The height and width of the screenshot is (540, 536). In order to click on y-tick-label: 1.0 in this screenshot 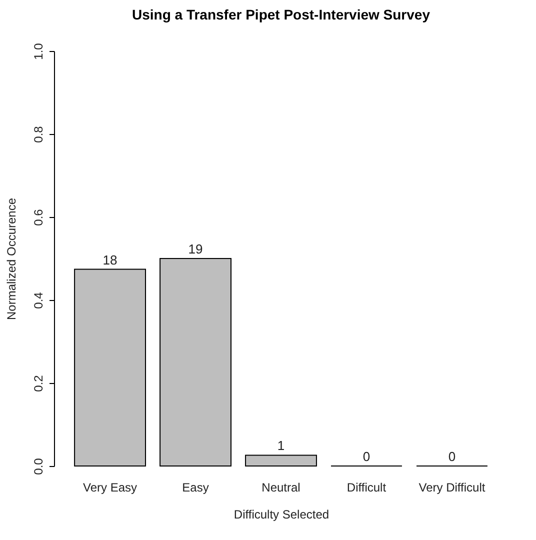, I will do `click(39, 51)`.